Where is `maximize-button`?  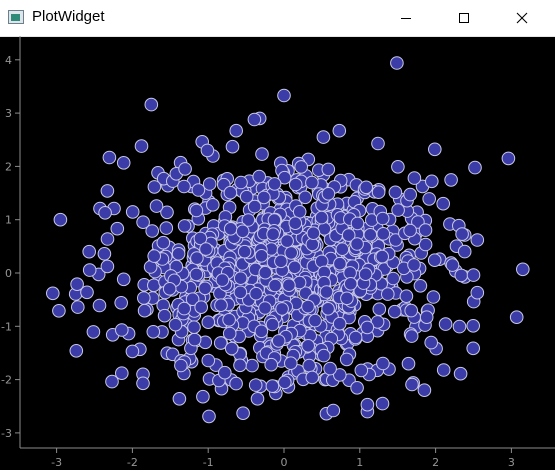 maximize-button is located at coordinates (464, 18).